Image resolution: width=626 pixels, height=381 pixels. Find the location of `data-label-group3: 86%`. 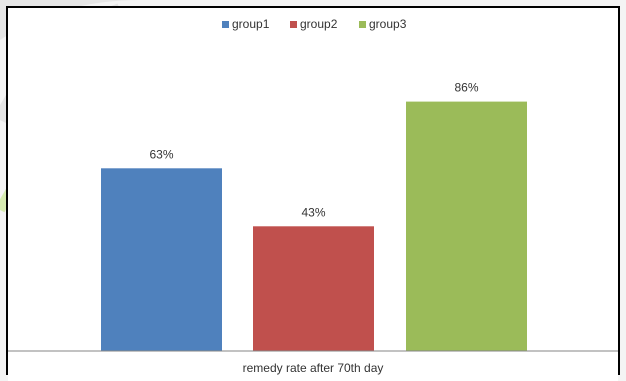

data-label-group3: 86% is located at coordinates (466, 88).